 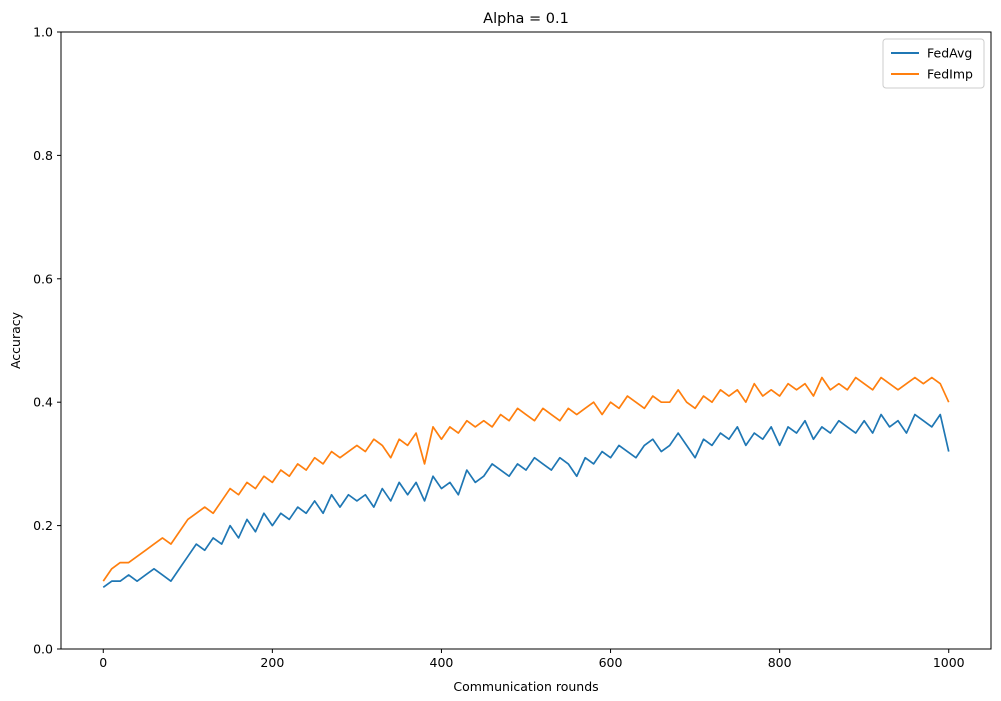 What do you see at coordinates (525, 686) in the screenshot?
I see `x-axis-label: Communication rounds` at bounding box center [525, 686].